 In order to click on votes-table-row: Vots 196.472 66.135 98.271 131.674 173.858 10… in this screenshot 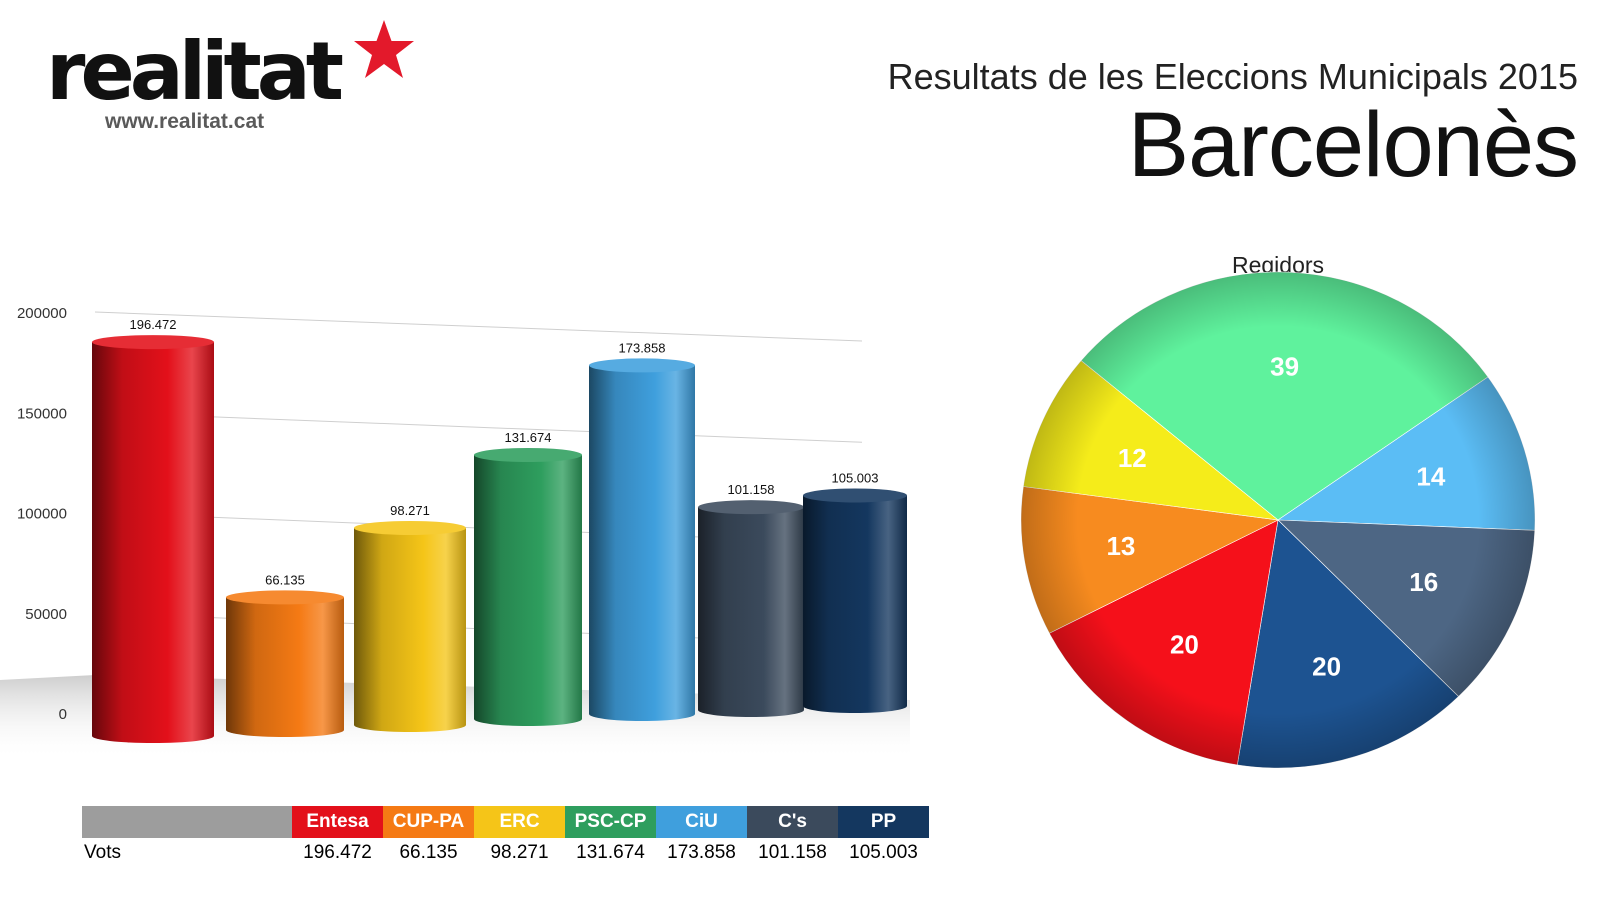, I will do `click(507, 853)`.